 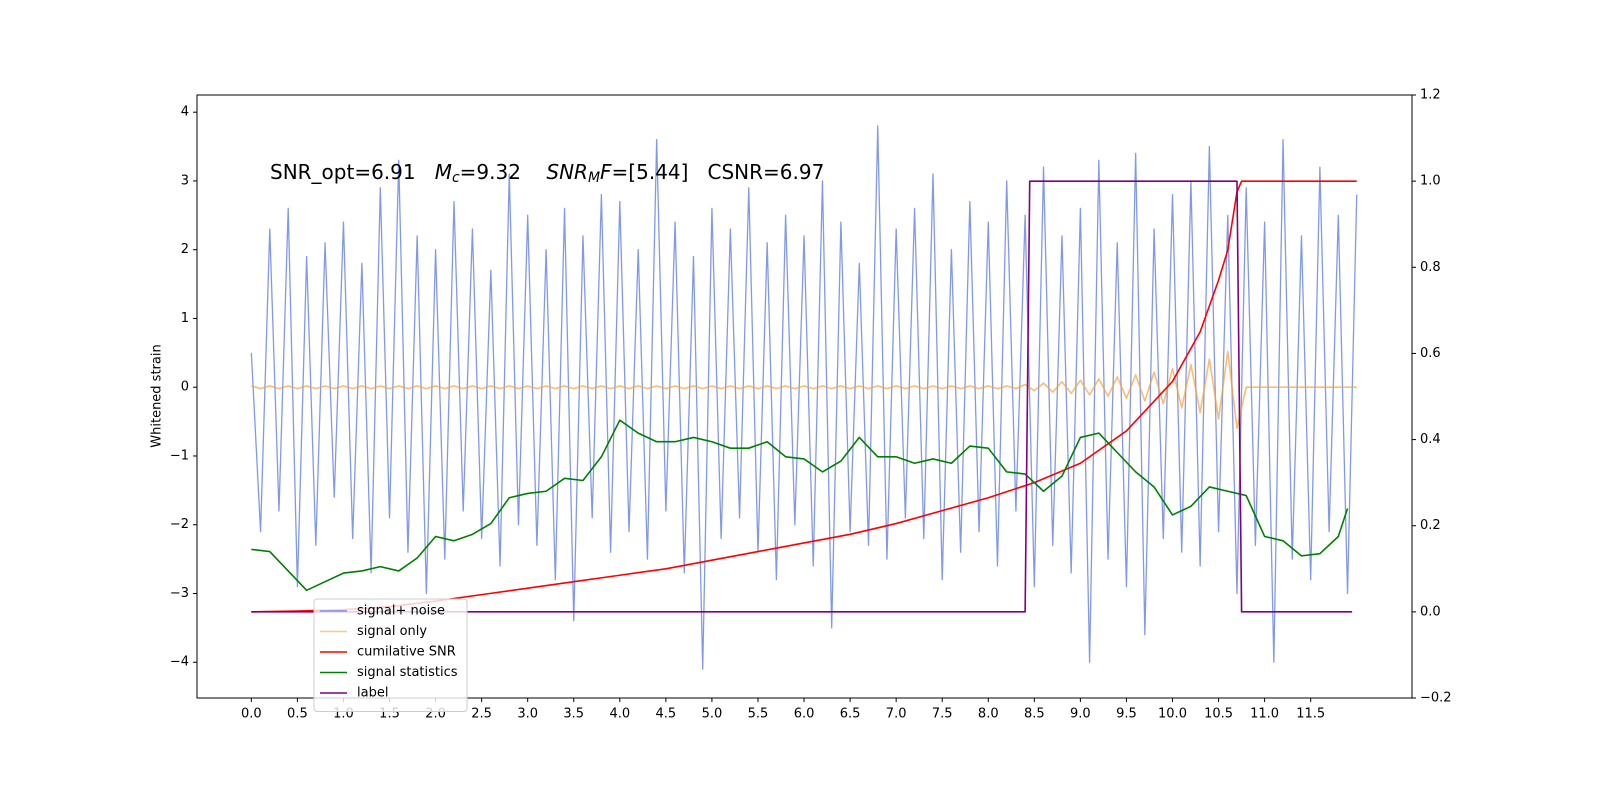 What do you see at coordinates (1218, 714) in the screenshot?
I see `x-tick-label: 10.5` at bounding box center [1218, 714].